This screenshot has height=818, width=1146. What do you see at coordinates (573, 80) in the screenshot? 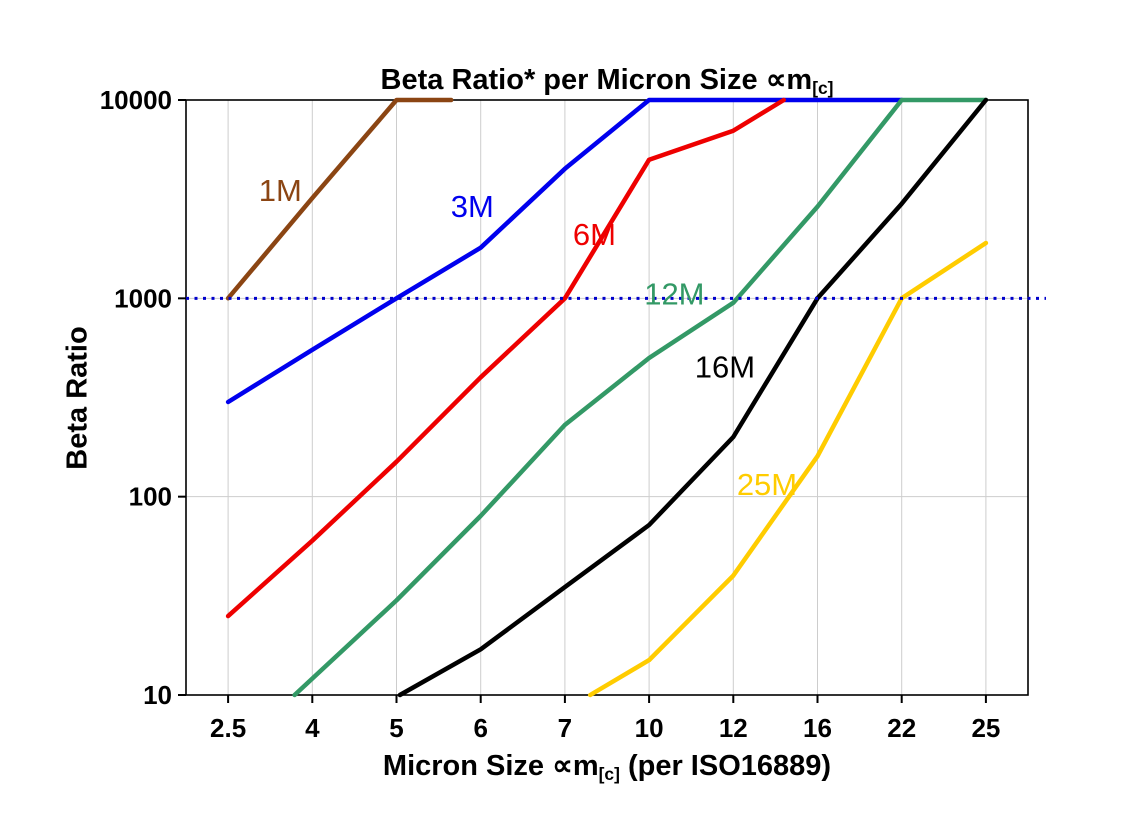
I see `chart-title-text: Beta Ratio* per Micron Size` at bounding box center [573, 80].